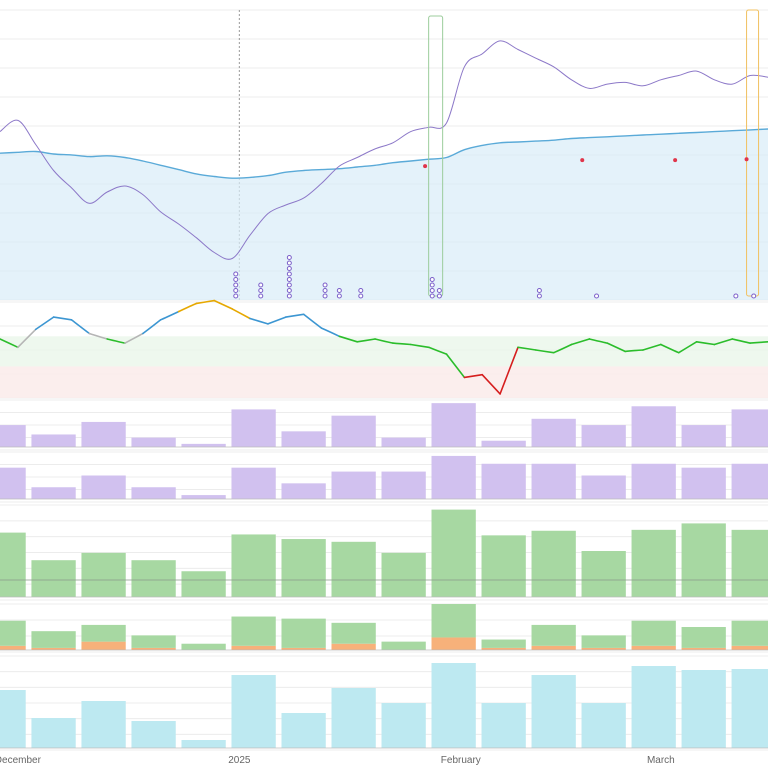 This screenshot has width=768, height=768. What do you see at coordinates (337, 760) in the screenshot?
I see `x-axis: December 2025 February March` at bounding box center [337, 760].